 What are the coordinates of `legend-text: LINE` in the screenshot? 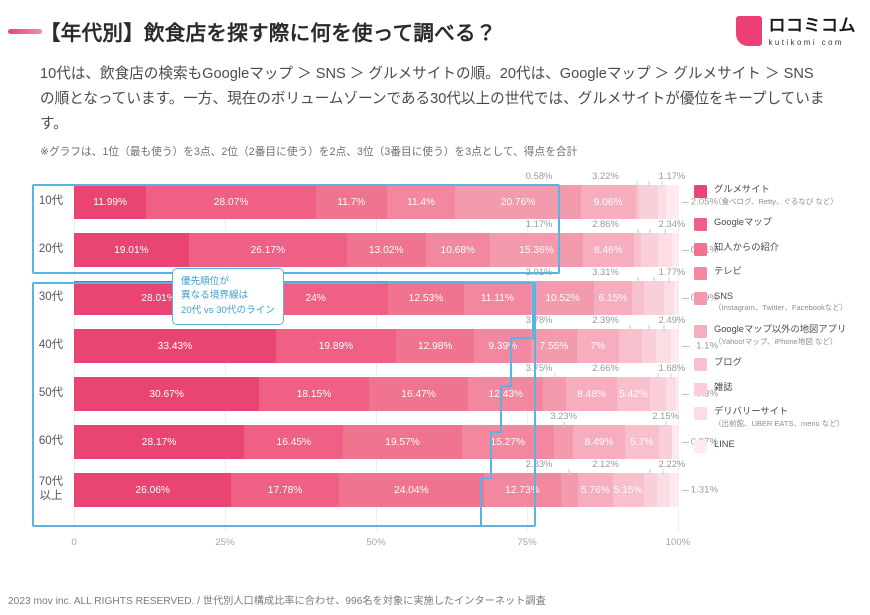 It's located at (724, 445).